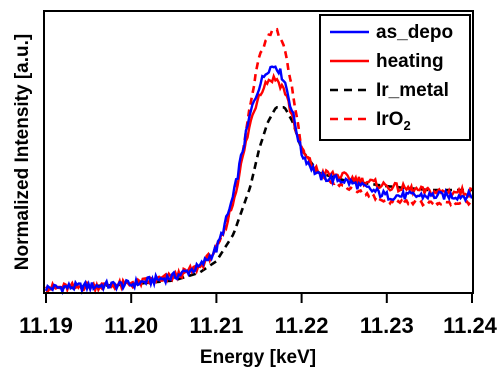 This screenshot has height=369, width=504. Describe the element at coordinates (258, 325) in the screenshot. I see `x-axis-tick-labels: 11.19 11.20 11.21 11.22 11.23 11.24` at that location.